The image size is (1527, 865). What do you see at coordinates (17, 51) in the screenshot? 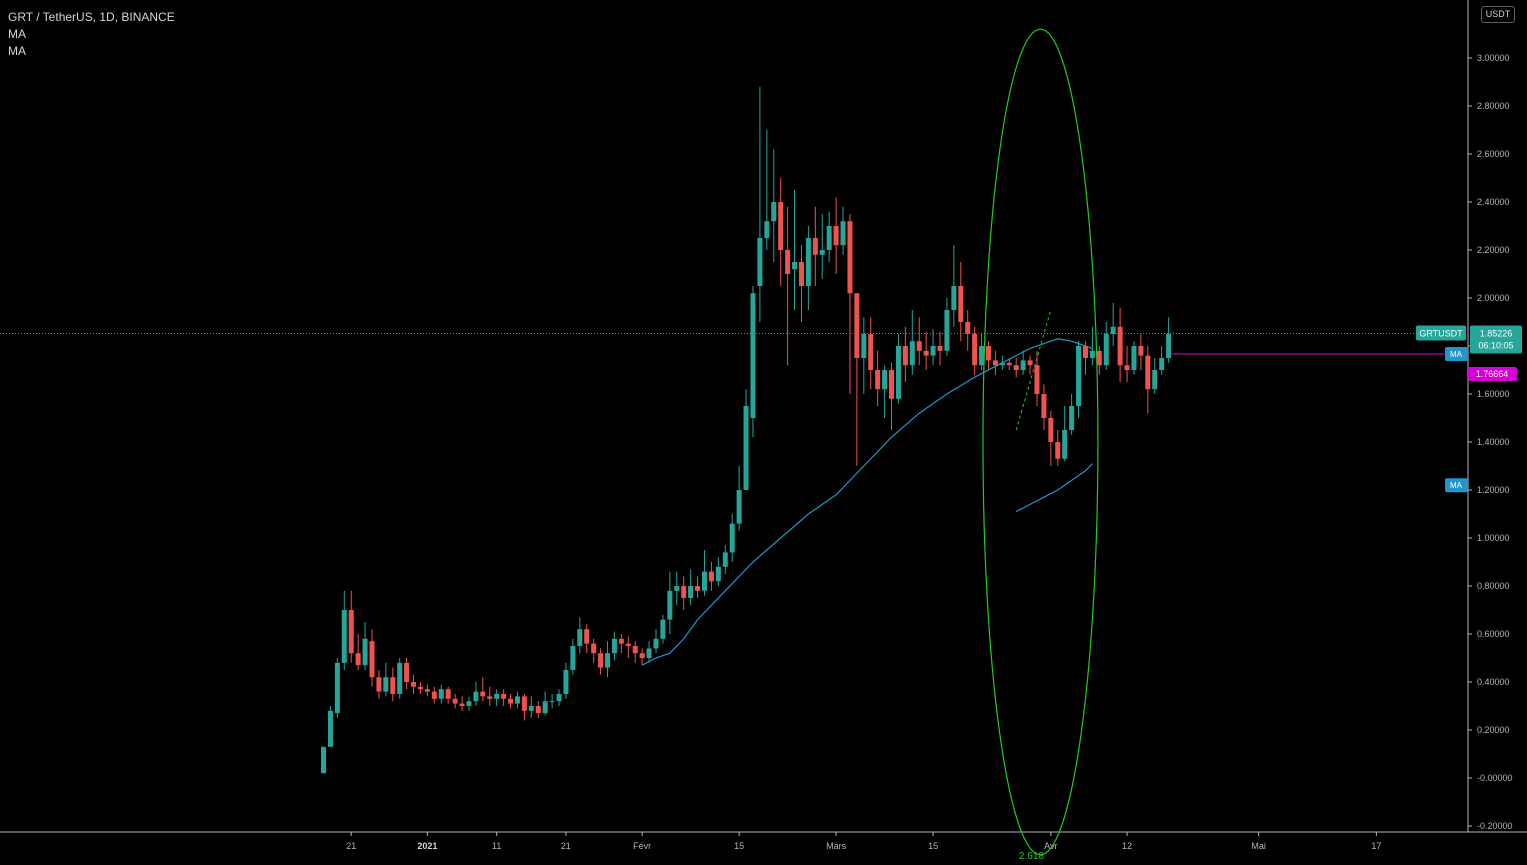
I see `legend-ma-2: MA` at bounding box center [17, 51].